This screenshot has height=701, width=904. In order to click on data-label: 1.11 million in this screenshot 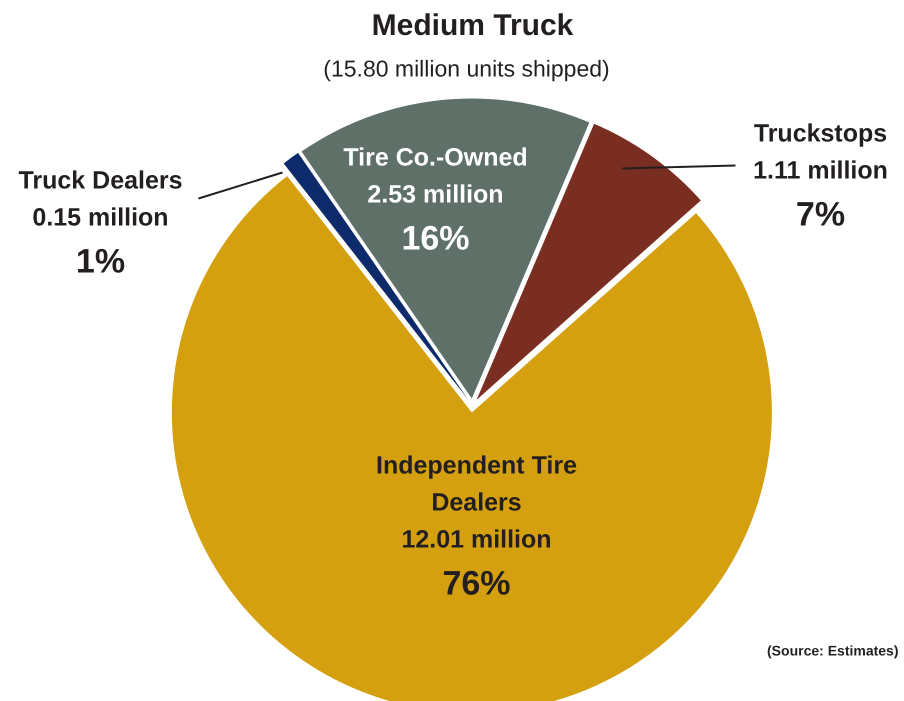, I will do `click(820, 170)`.